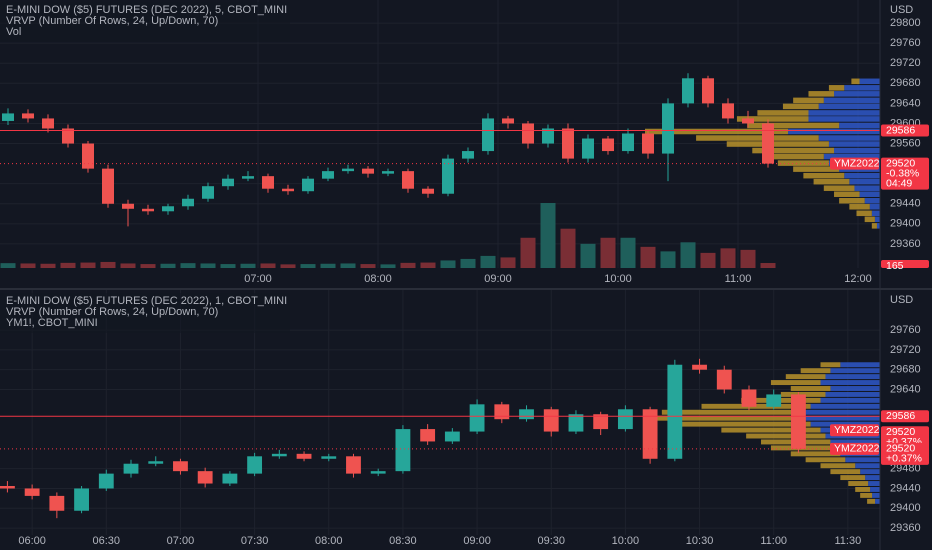 This screenshot has height=550, width=932. What do you see at coordinates (905, 528) in the screenshot?
I see `y-tick-label: 29360` at bounding box center [905, 528].